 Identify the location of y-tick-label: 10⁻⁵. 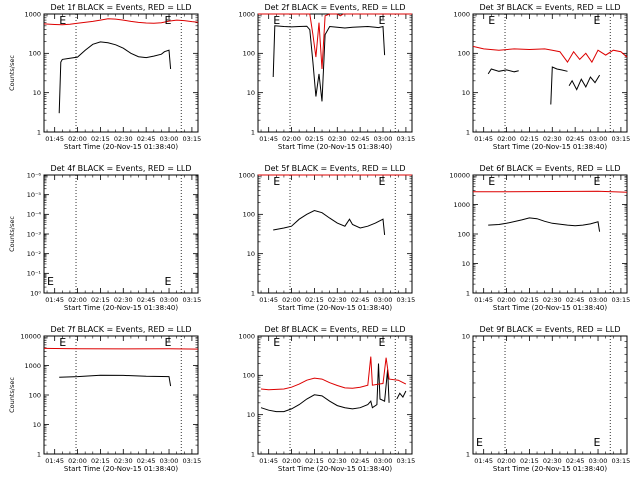
(34, 195).